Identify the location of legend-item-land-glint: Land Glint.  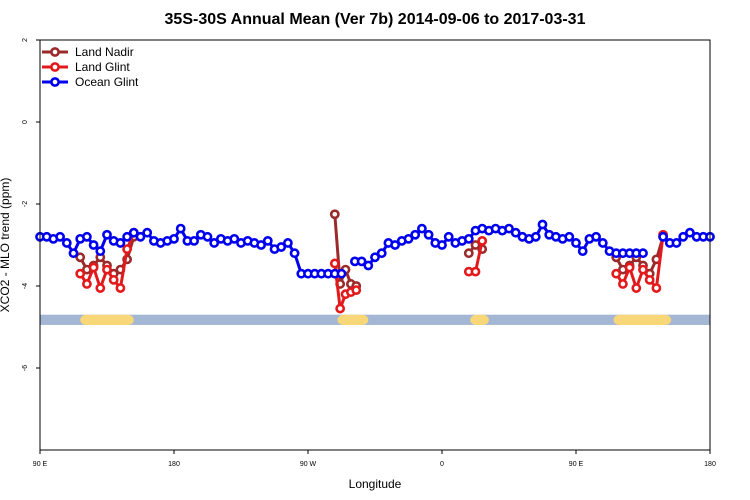
(86, 67).